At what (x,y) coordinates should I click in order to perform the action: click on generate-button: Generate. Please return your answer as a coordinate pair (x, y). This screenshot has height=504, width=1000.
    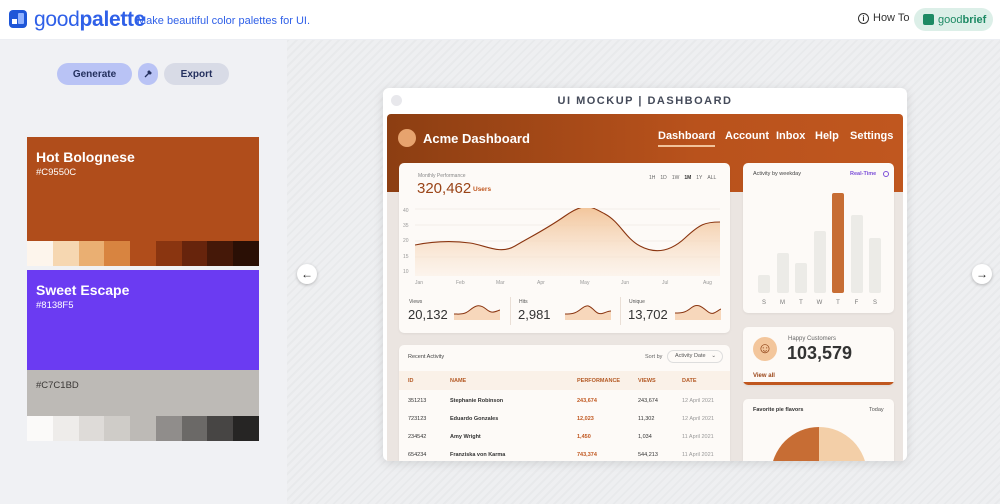
    Looking at the image, I should click on (94, 74).